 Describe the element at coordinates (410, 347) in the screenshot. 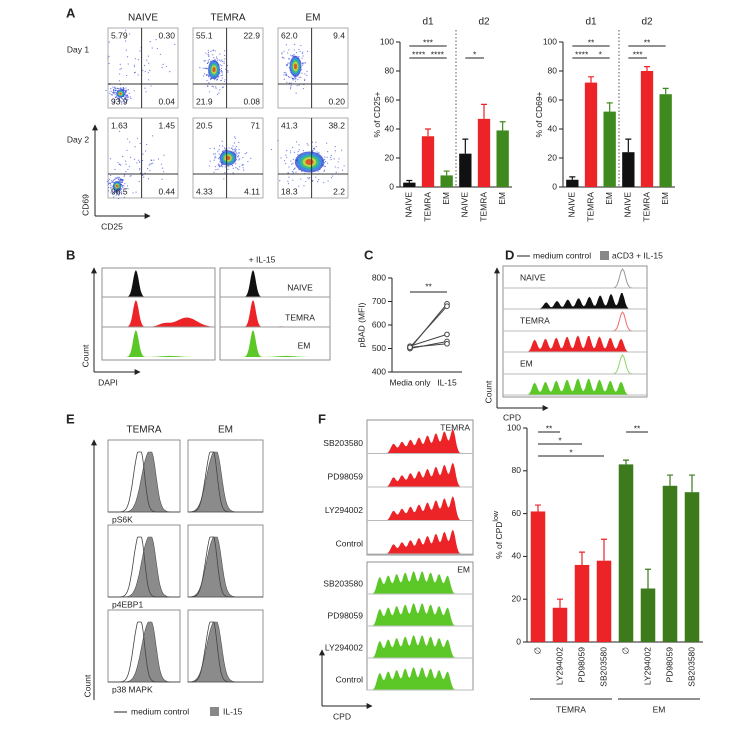

I see `donor-point` at that location.